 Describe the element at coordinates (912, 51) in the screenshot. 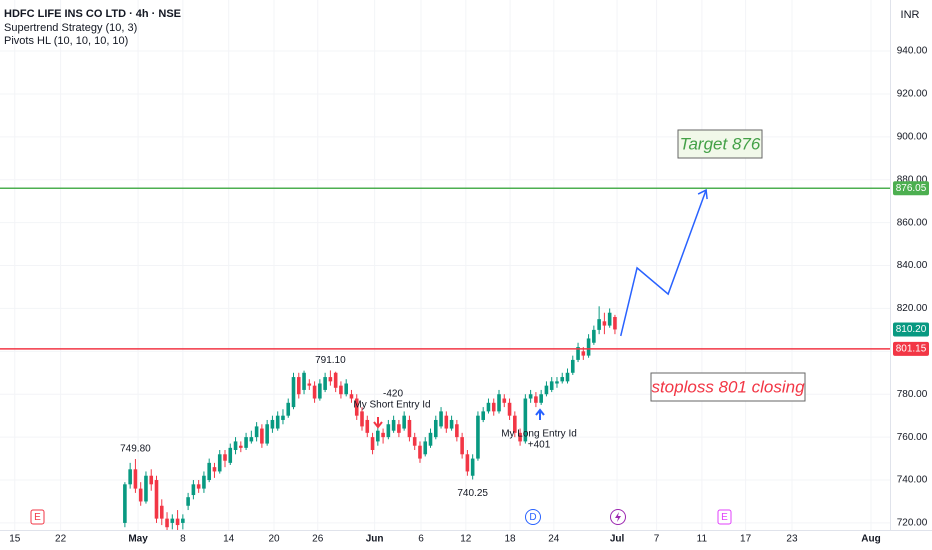

I see `y-tick-label: 940.00` at that location.